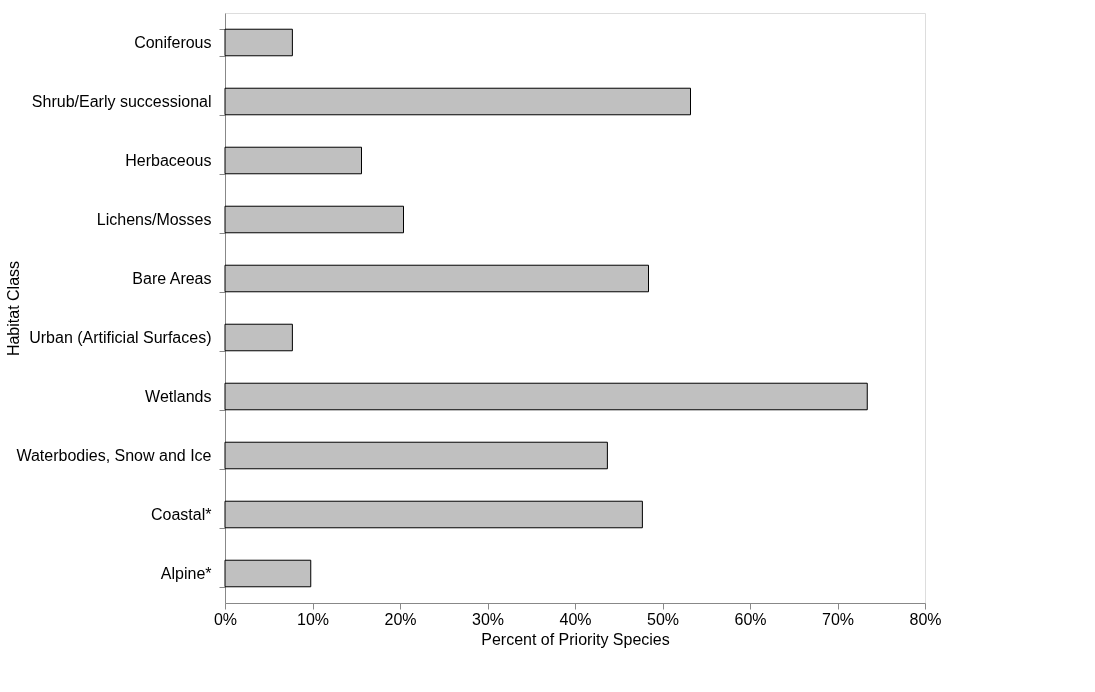 The width and height of the screenshot is (1095, 692). Describe the element at coordinates (181, 514) in the screenshot. I see `y-tick-label: Coastal*` at that location.